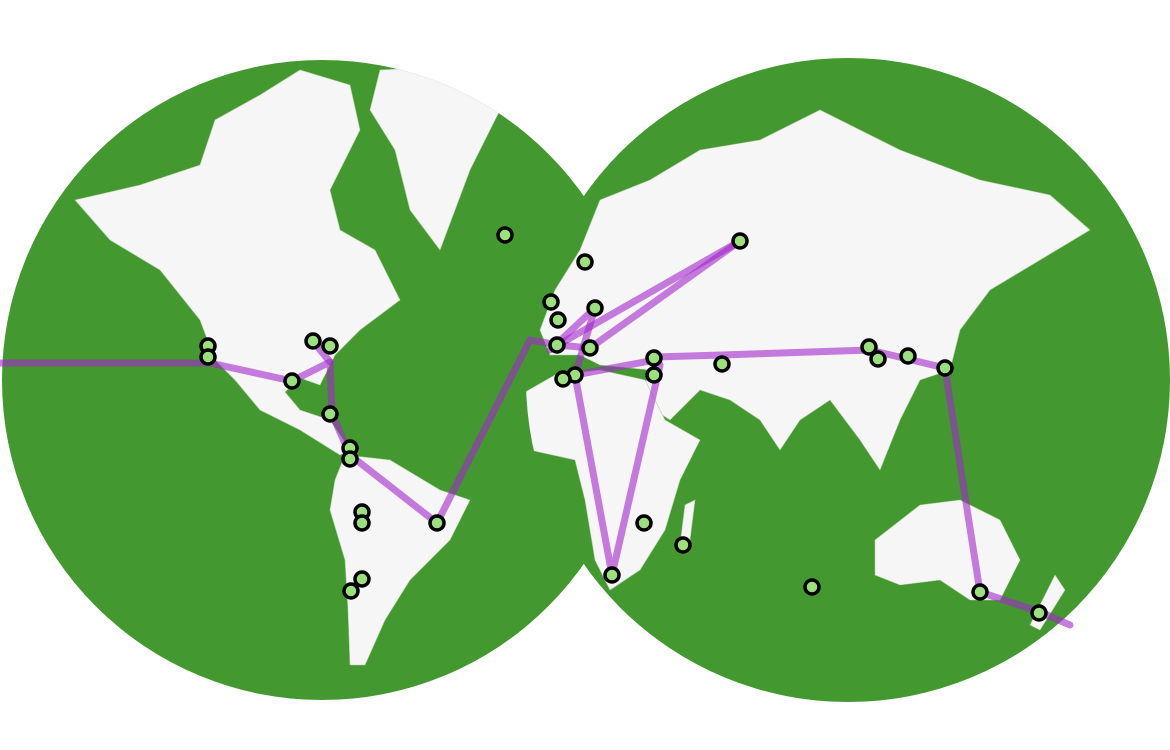 The width and height of the screenshot is (1170, 750). I want to click on africa, so click(613, 480).